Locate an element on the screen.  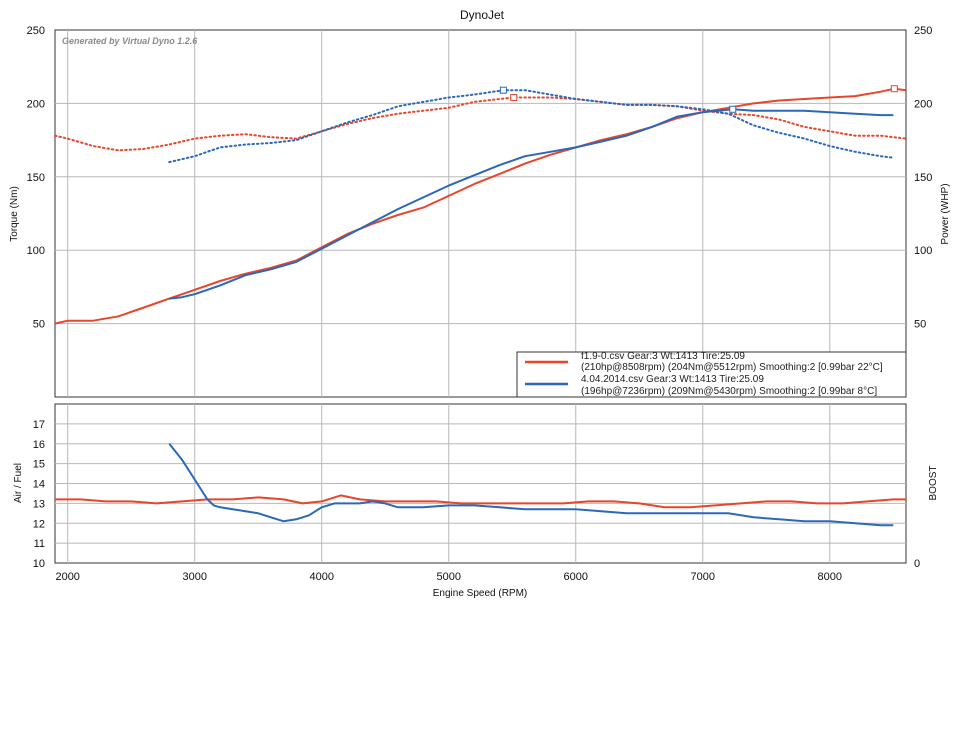
afr-tick-11: 11 is located at coordinates (39, 544).